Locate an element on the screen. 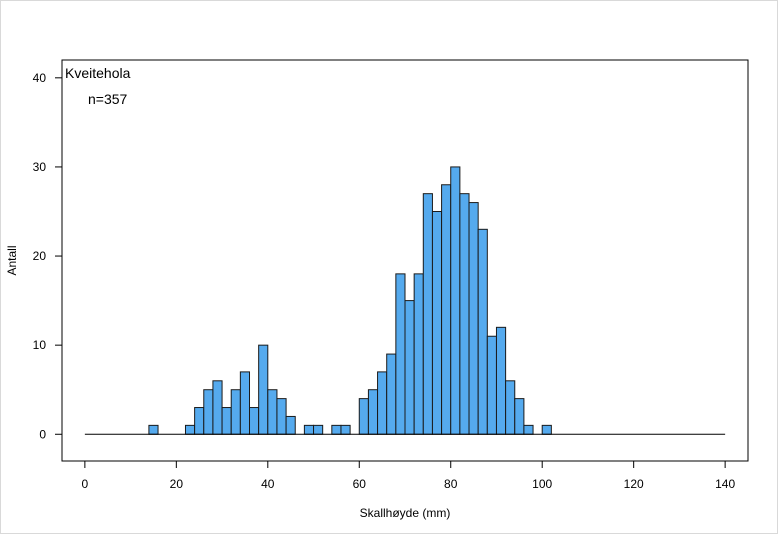 The height and width of the screenshot is (534, 778). y-axis: 0 10 20 30 40 is located at coordinates (48, 256).